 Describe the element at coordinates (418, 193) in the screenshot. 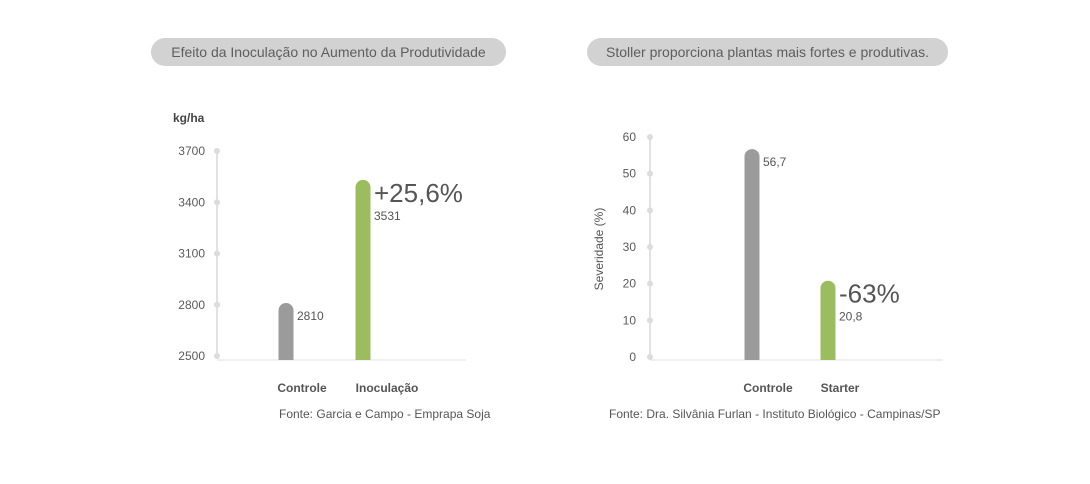

I see `percent-annotation: +25,6%` at that location.